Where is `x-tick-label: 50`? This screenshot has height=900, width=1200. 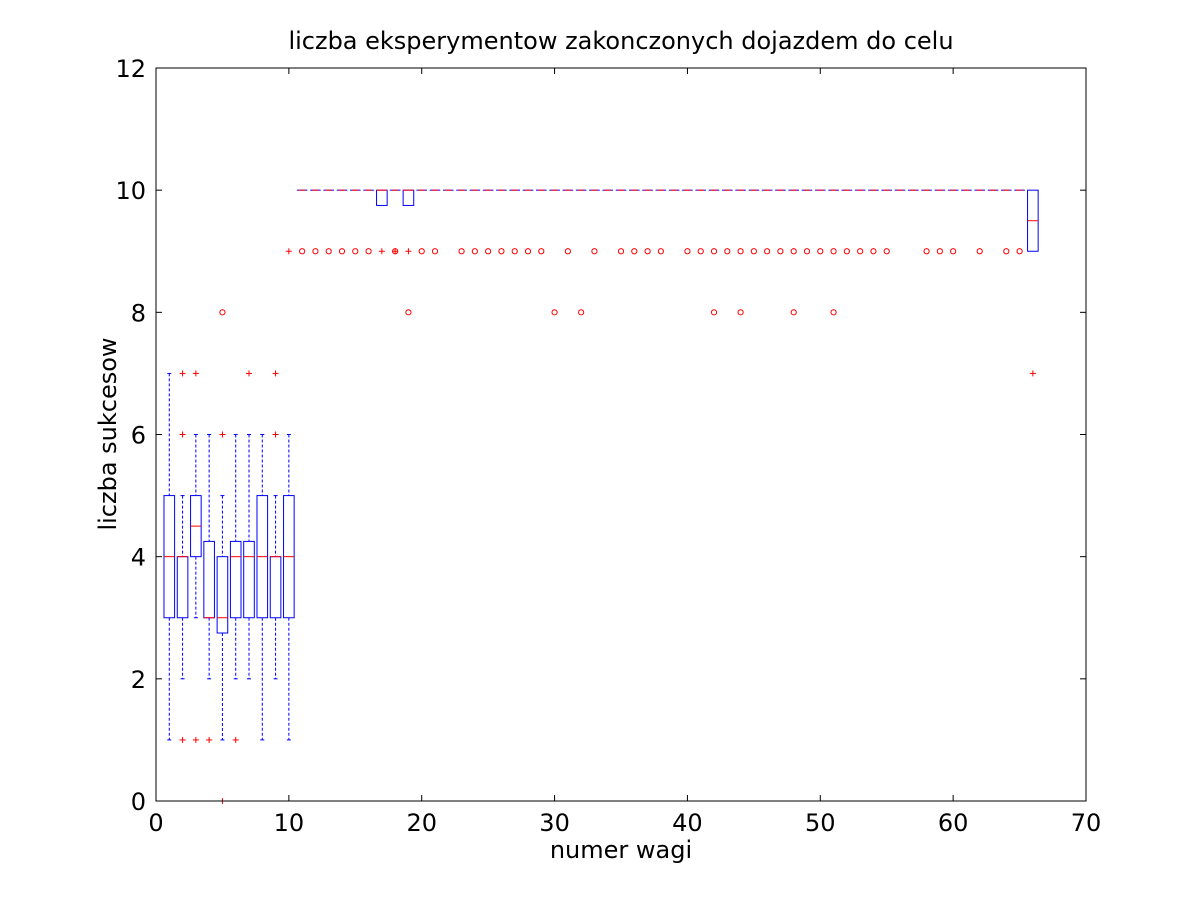 x-tick-label: 50 is located at coordinates (820, 823).